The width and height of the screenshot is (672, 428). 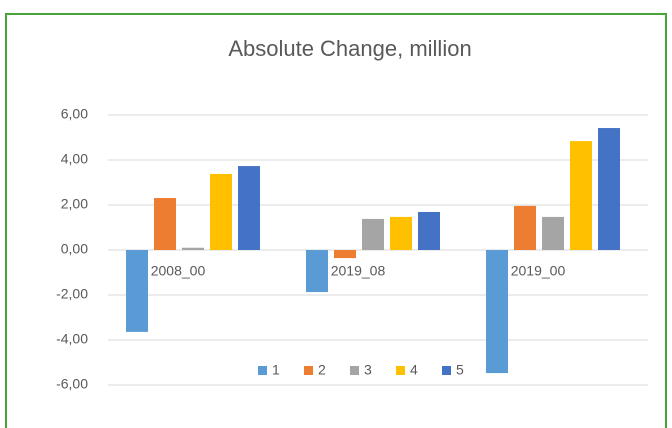 I want to click on x-tick-label: 2019_00, so click(x=538, y=271).